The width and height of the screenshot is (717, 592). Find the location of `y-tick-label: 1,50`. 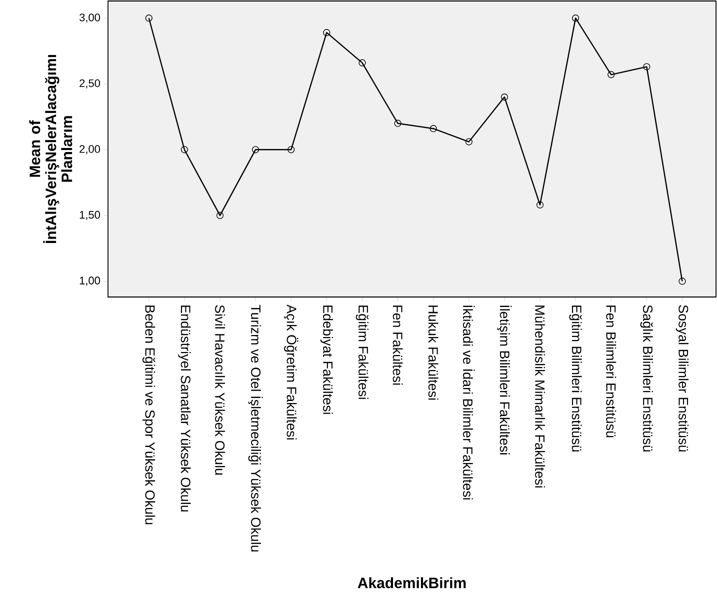

y-tick-label: 1,50 is located at coordinates (90, 215).